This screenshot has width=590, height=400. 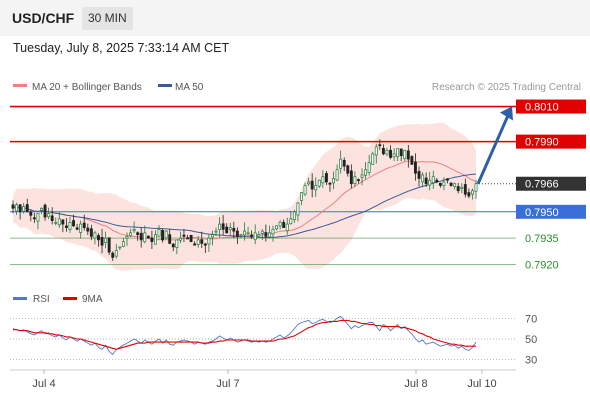 I want to click on timeframe-badge: 30 MIN, so click(x=107, y=18).